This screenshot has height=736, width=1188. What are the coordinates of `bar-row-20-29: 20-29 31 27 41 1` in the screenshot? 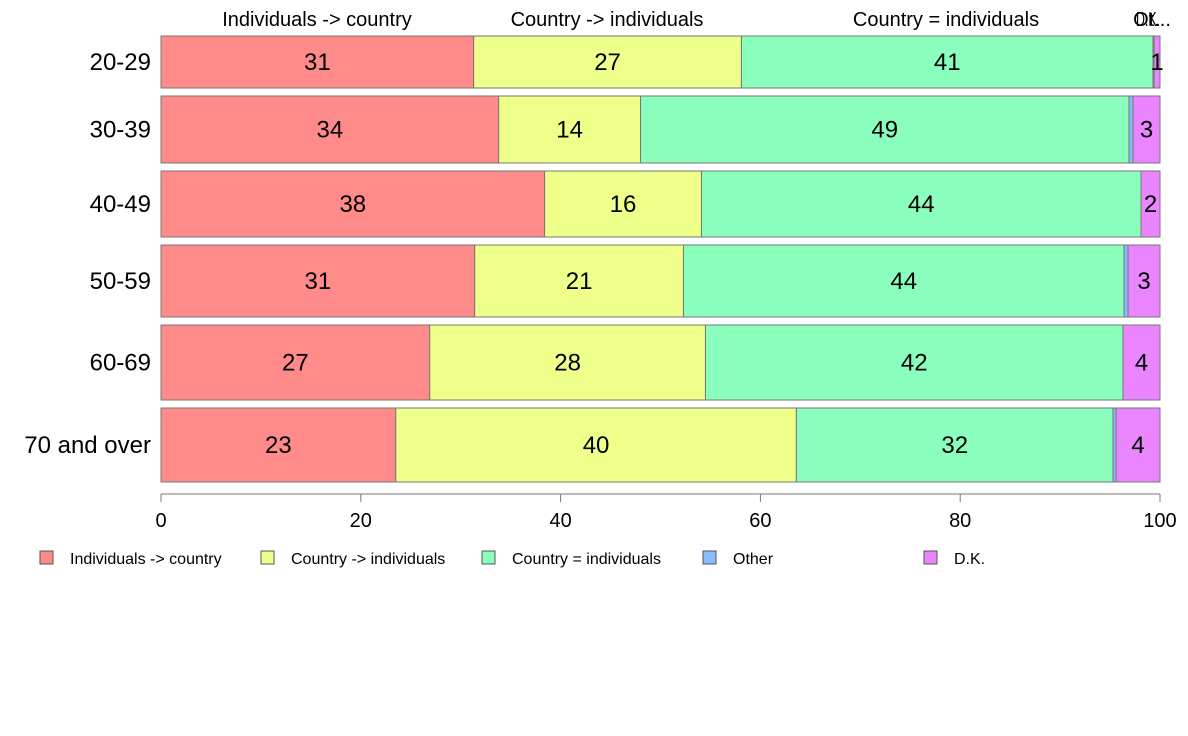 It's located at (627, 62).